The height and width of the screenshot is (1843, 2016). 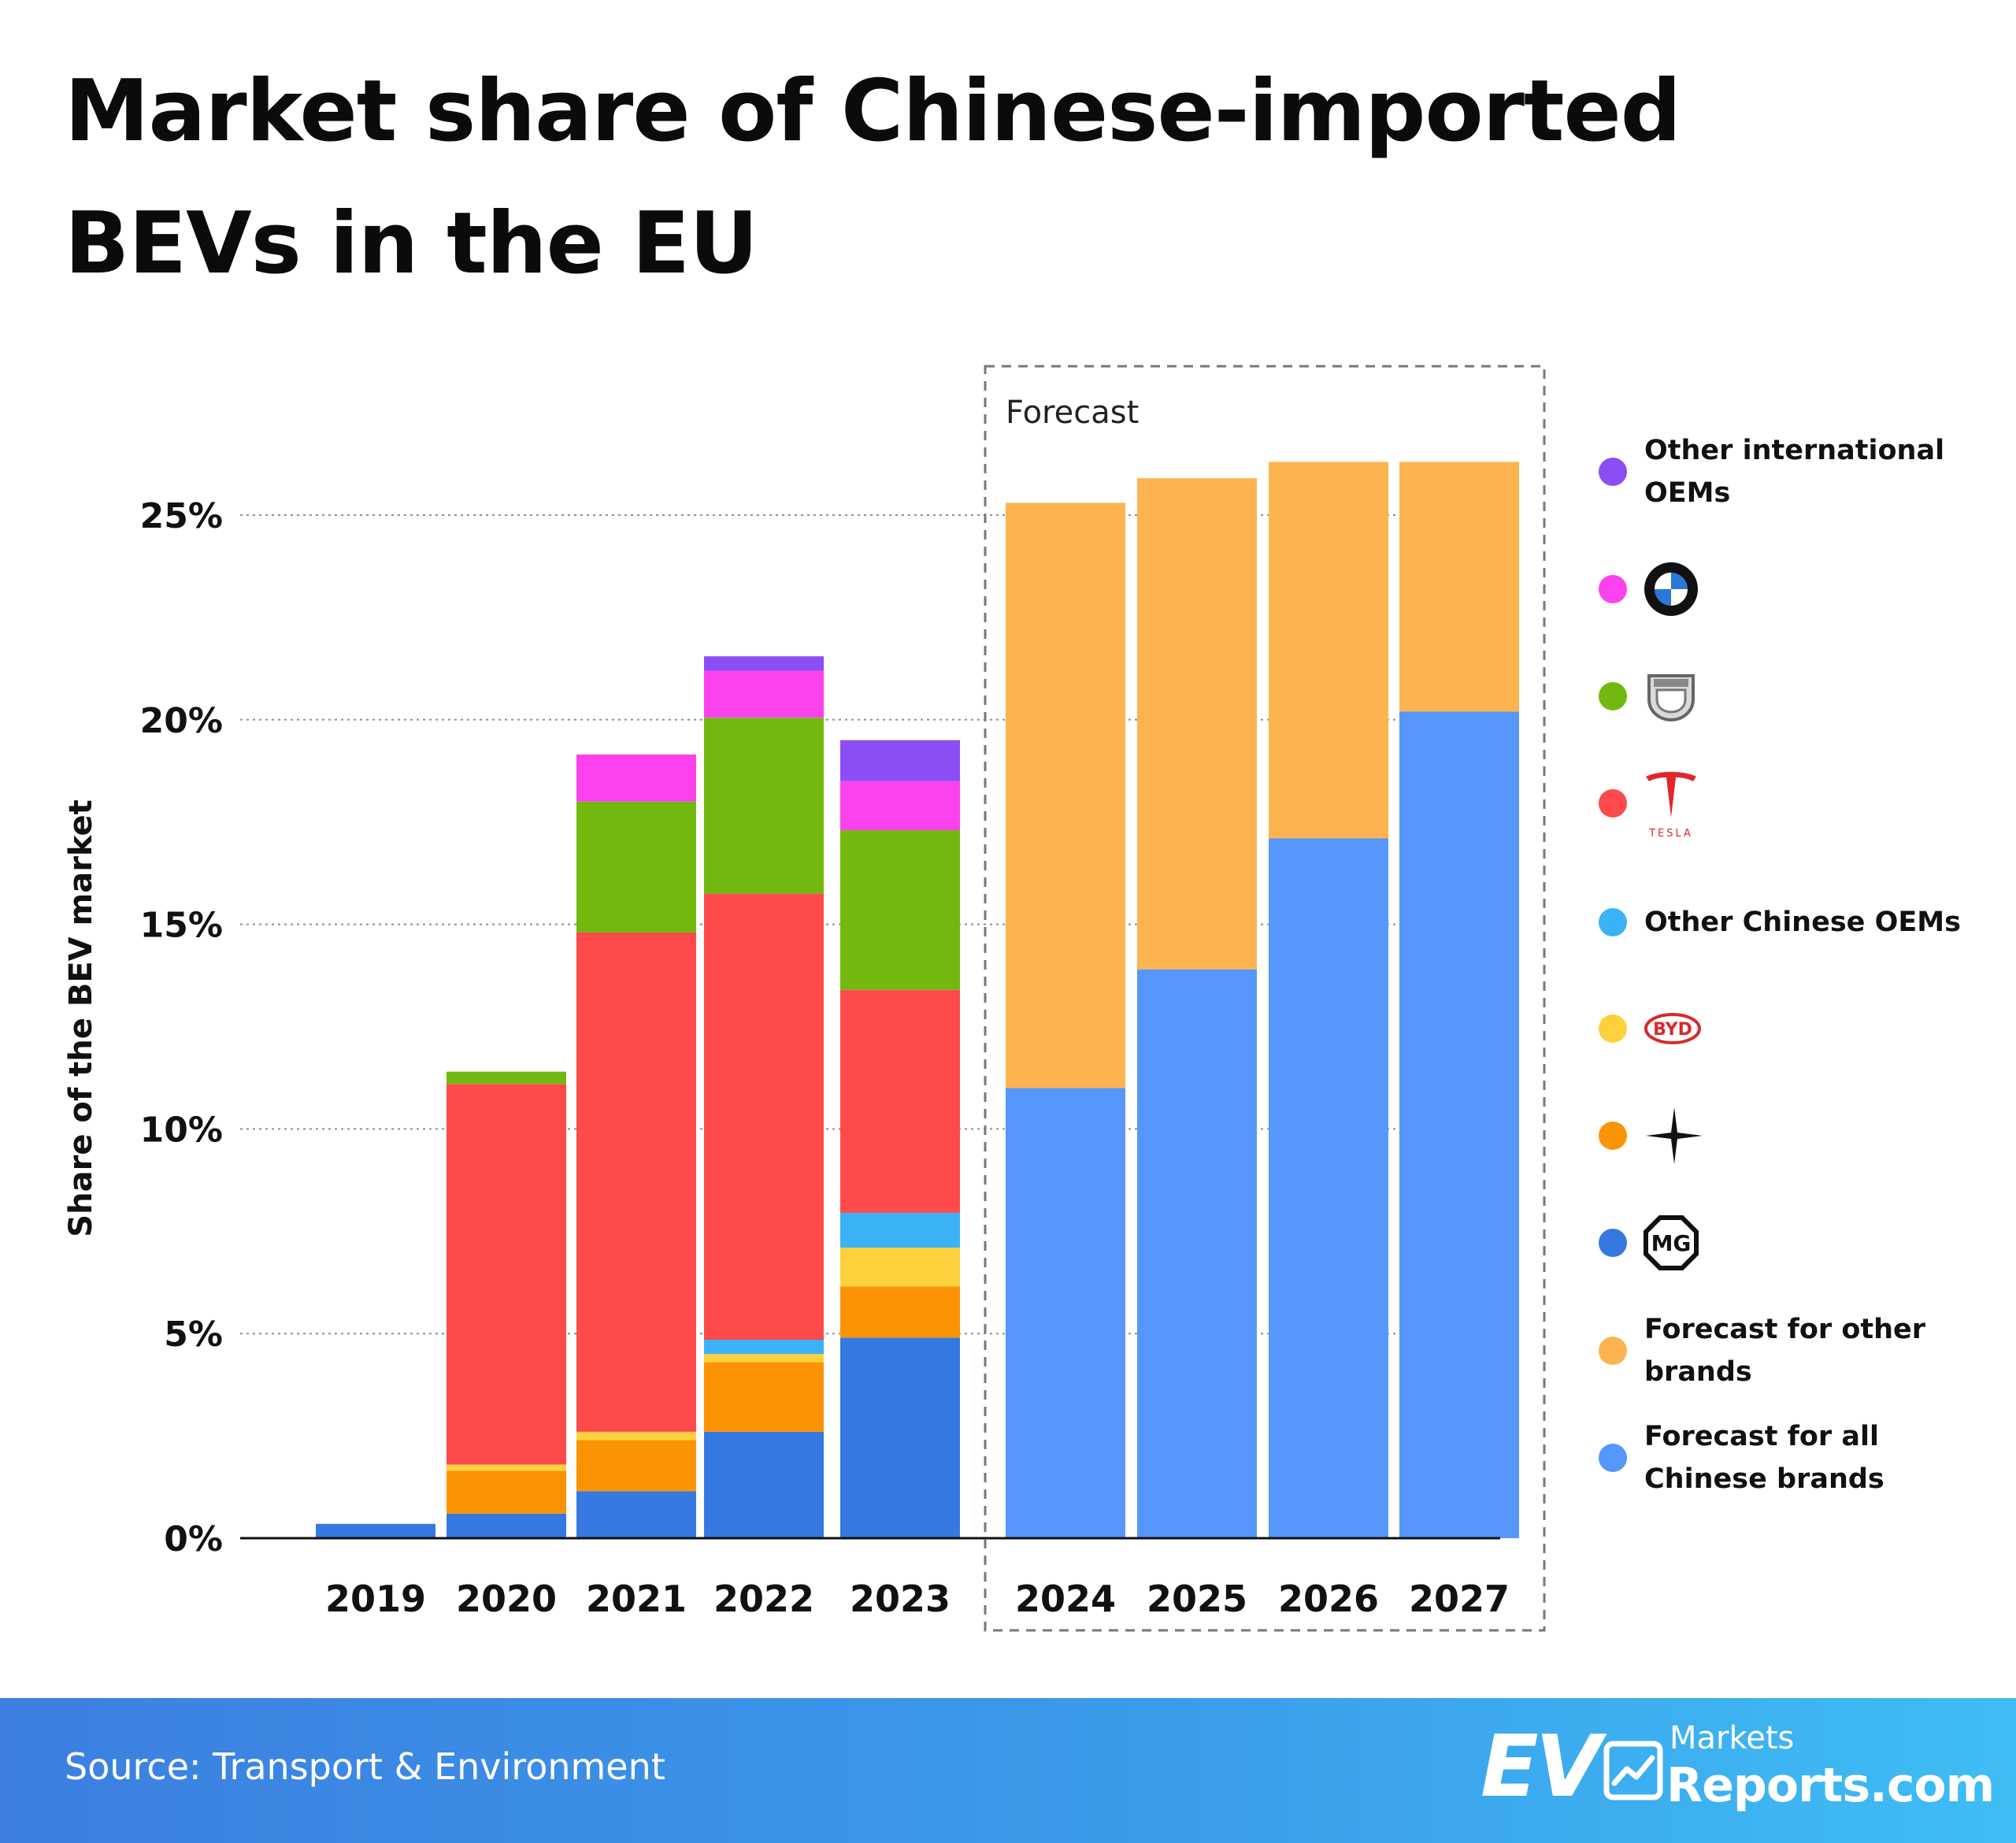 I want to click on tesla-logo-icon: TESLA, so click(x=1671, y=806).